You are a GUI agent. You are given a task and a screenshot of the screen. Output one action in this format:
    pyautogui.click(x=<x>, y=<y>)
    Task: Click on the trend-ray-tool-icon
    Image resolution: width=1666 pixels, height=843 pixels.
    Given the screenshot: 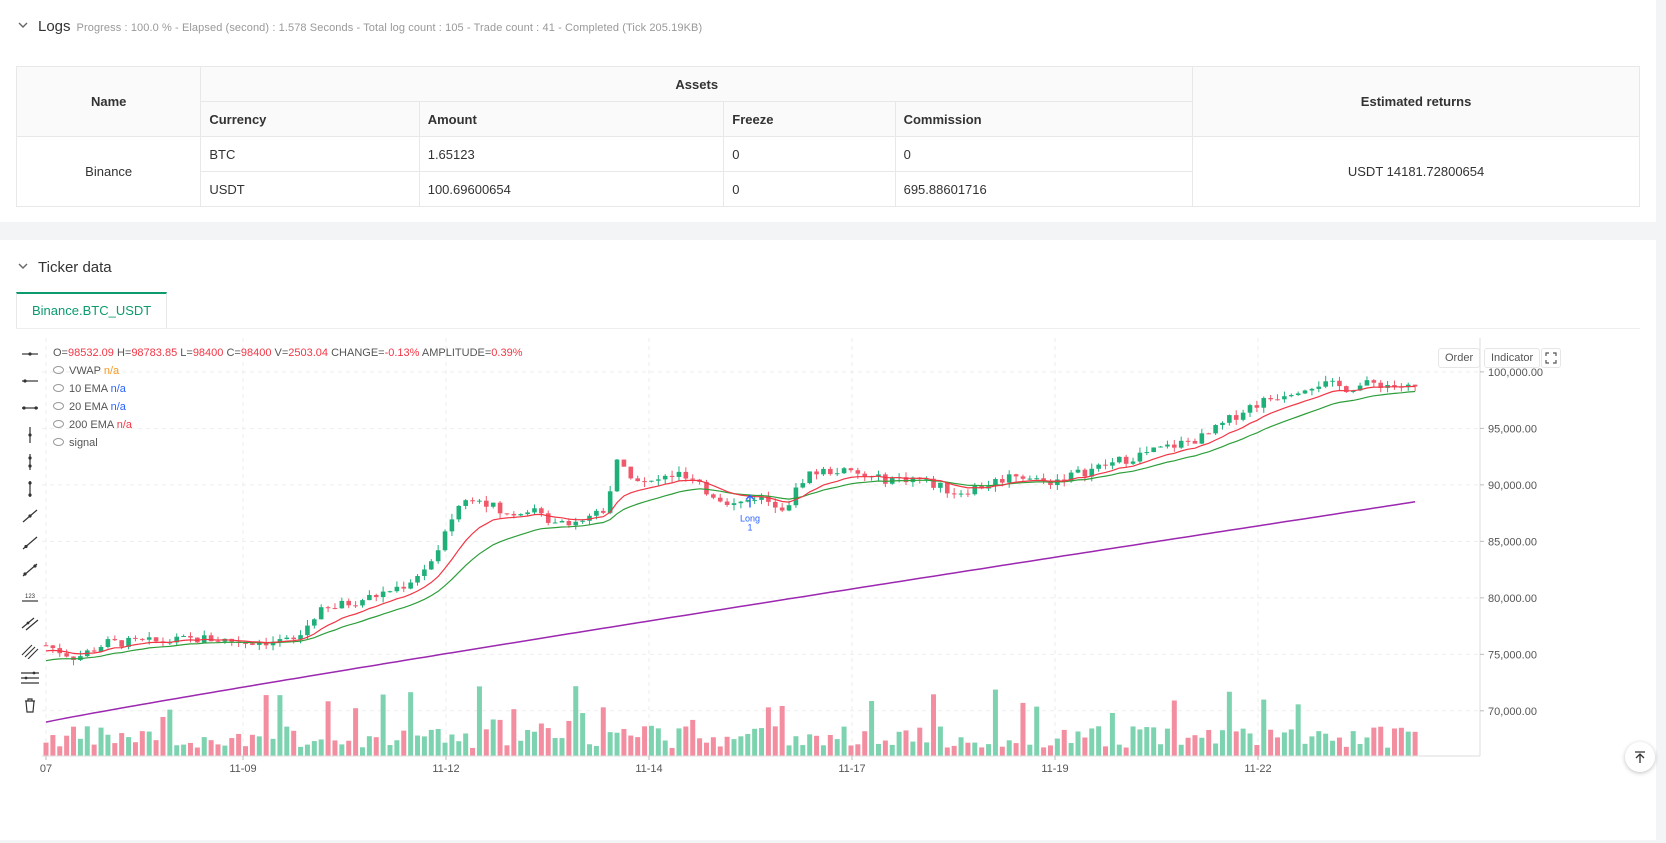 What is the action you would take?
    pyautogui.click(x=30, y=543)
    